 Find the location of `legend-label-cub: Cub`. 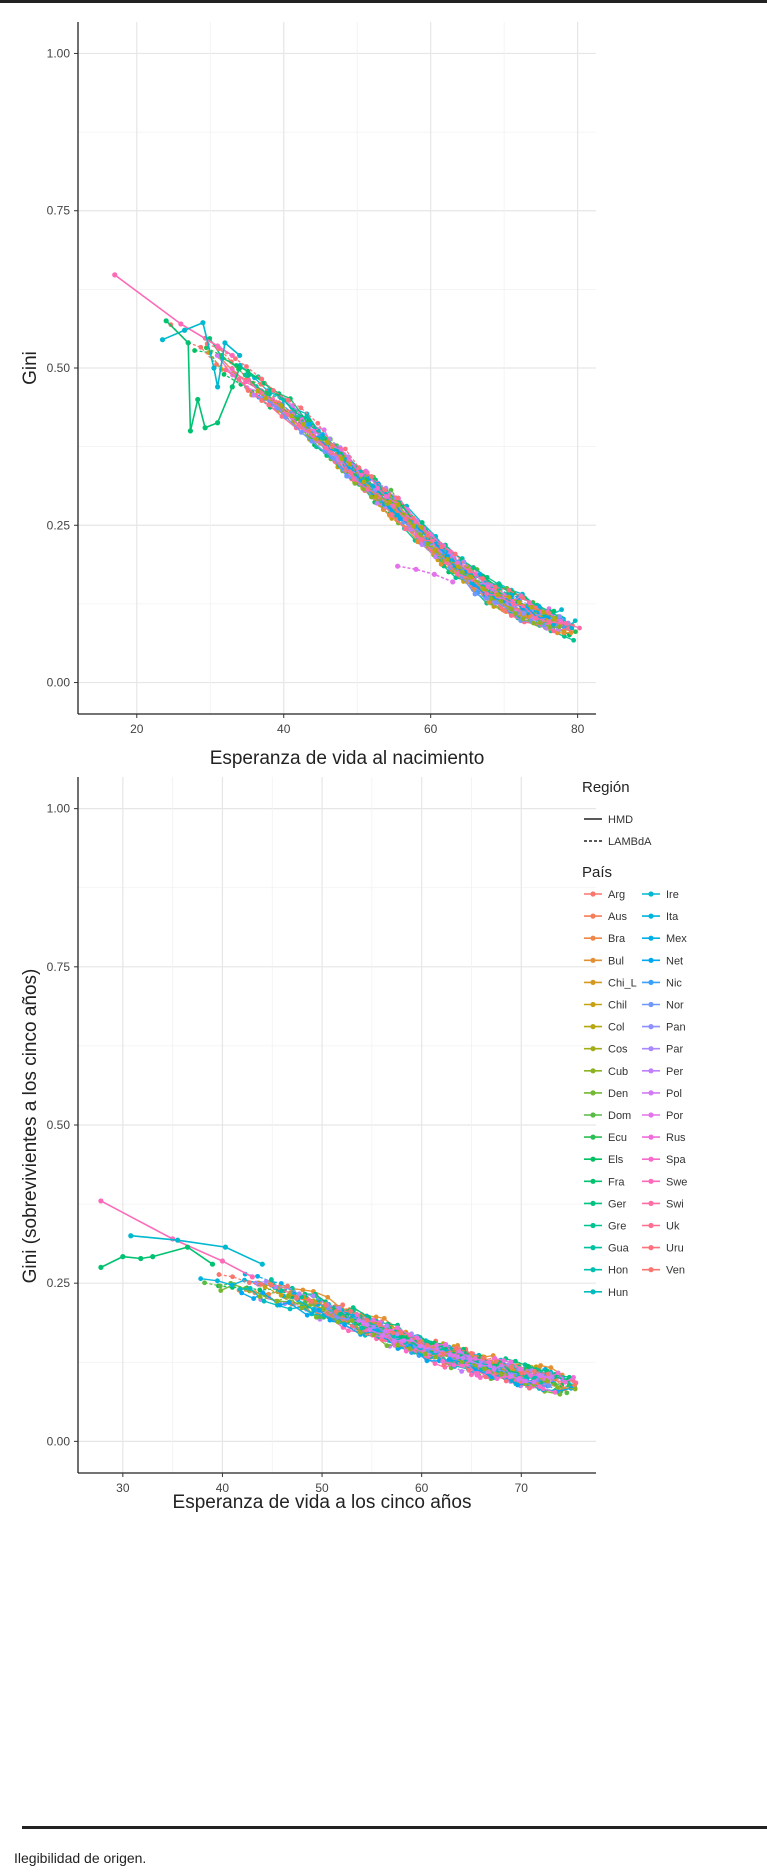

legend-label-cub: Cub is located at coordinates (618, 1072).